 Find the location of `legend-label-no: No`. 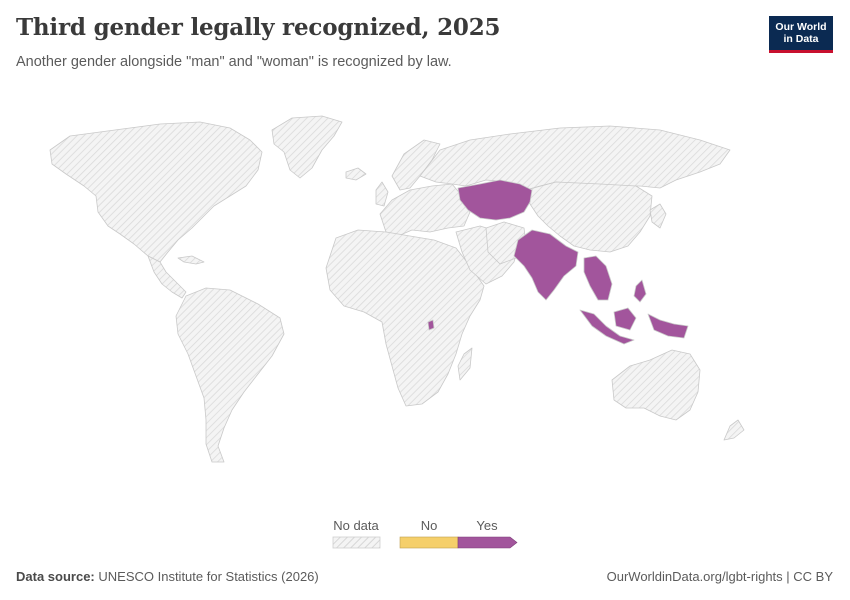

legend-label-no: No is located at coordinates (429, 525).